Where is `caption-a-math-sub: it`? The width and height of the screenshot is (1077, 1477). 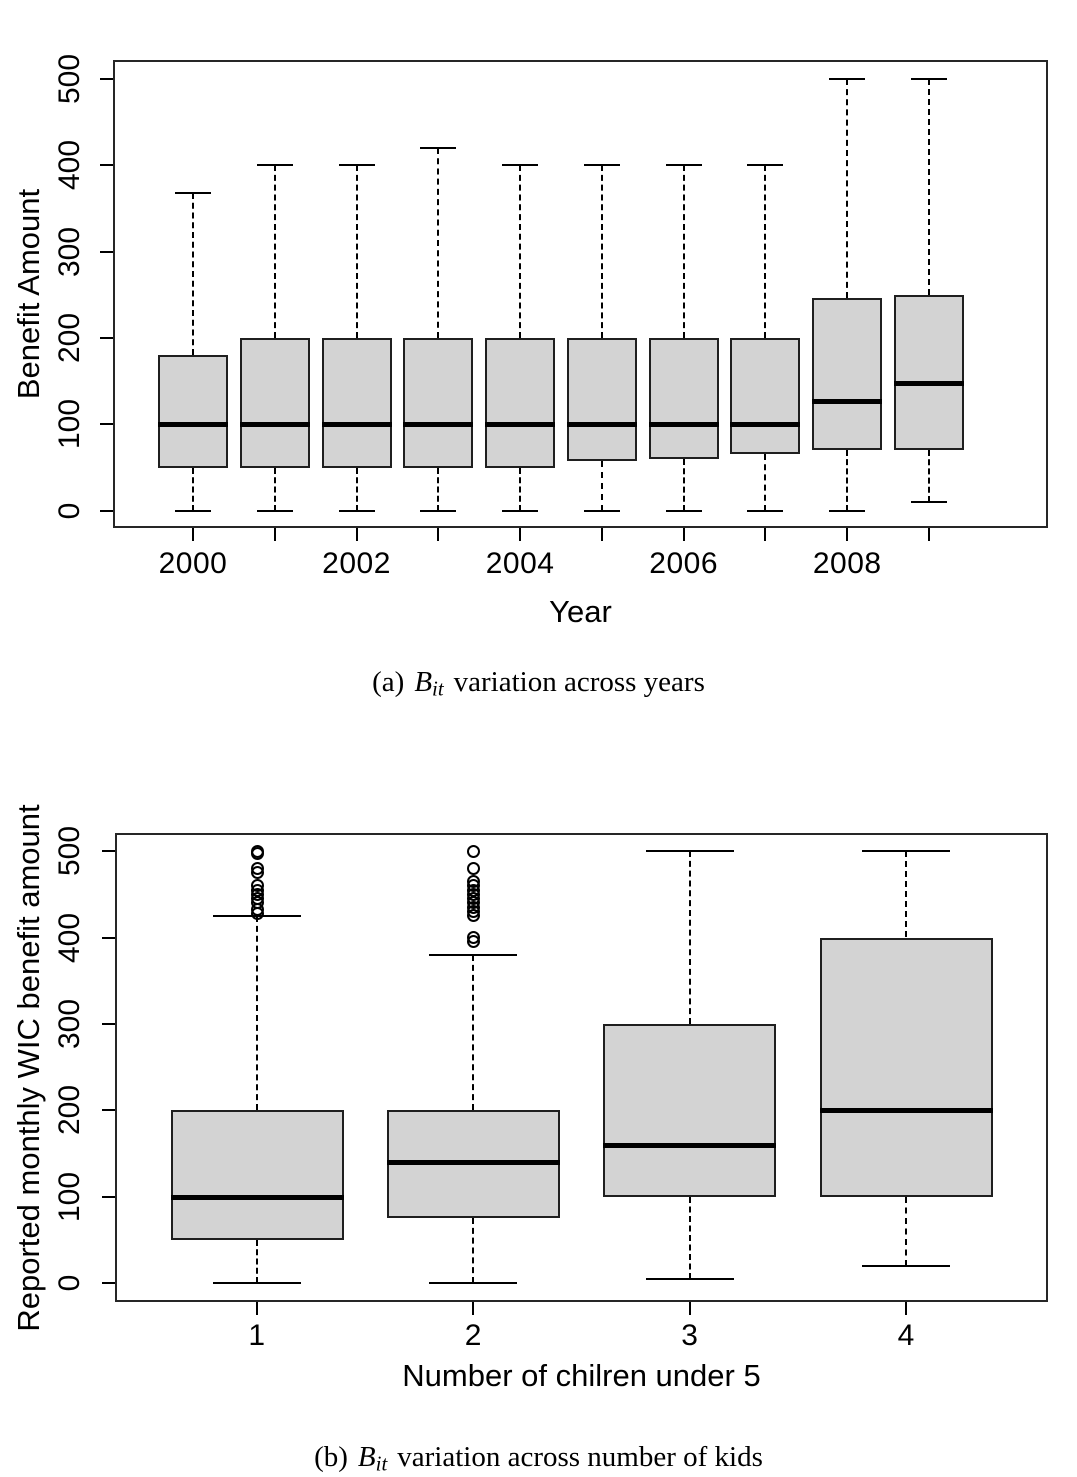
caption-a-math-sub: it is located at coordinates (438, 688).